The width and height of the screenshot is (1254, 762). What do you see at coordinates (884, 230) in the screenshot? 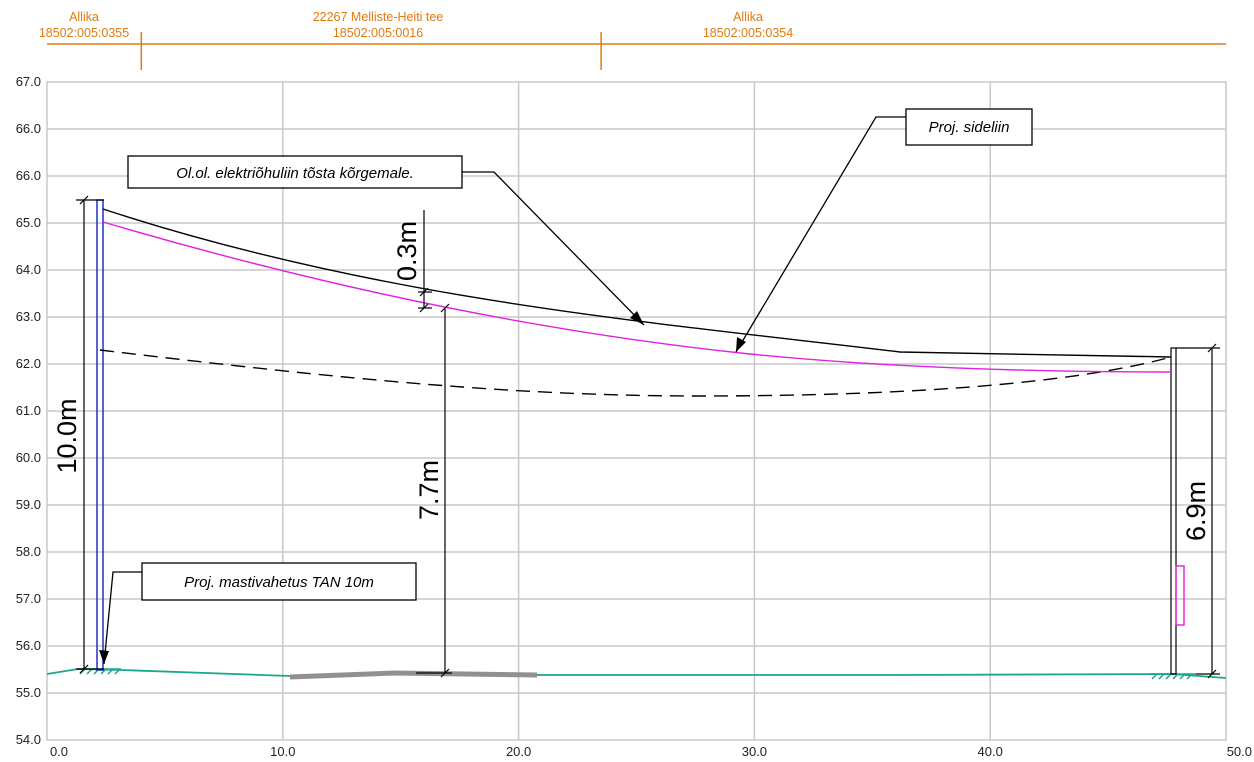
I see `callout-telecom-line: Proj. sideliin` at bounding box center [884, 230].